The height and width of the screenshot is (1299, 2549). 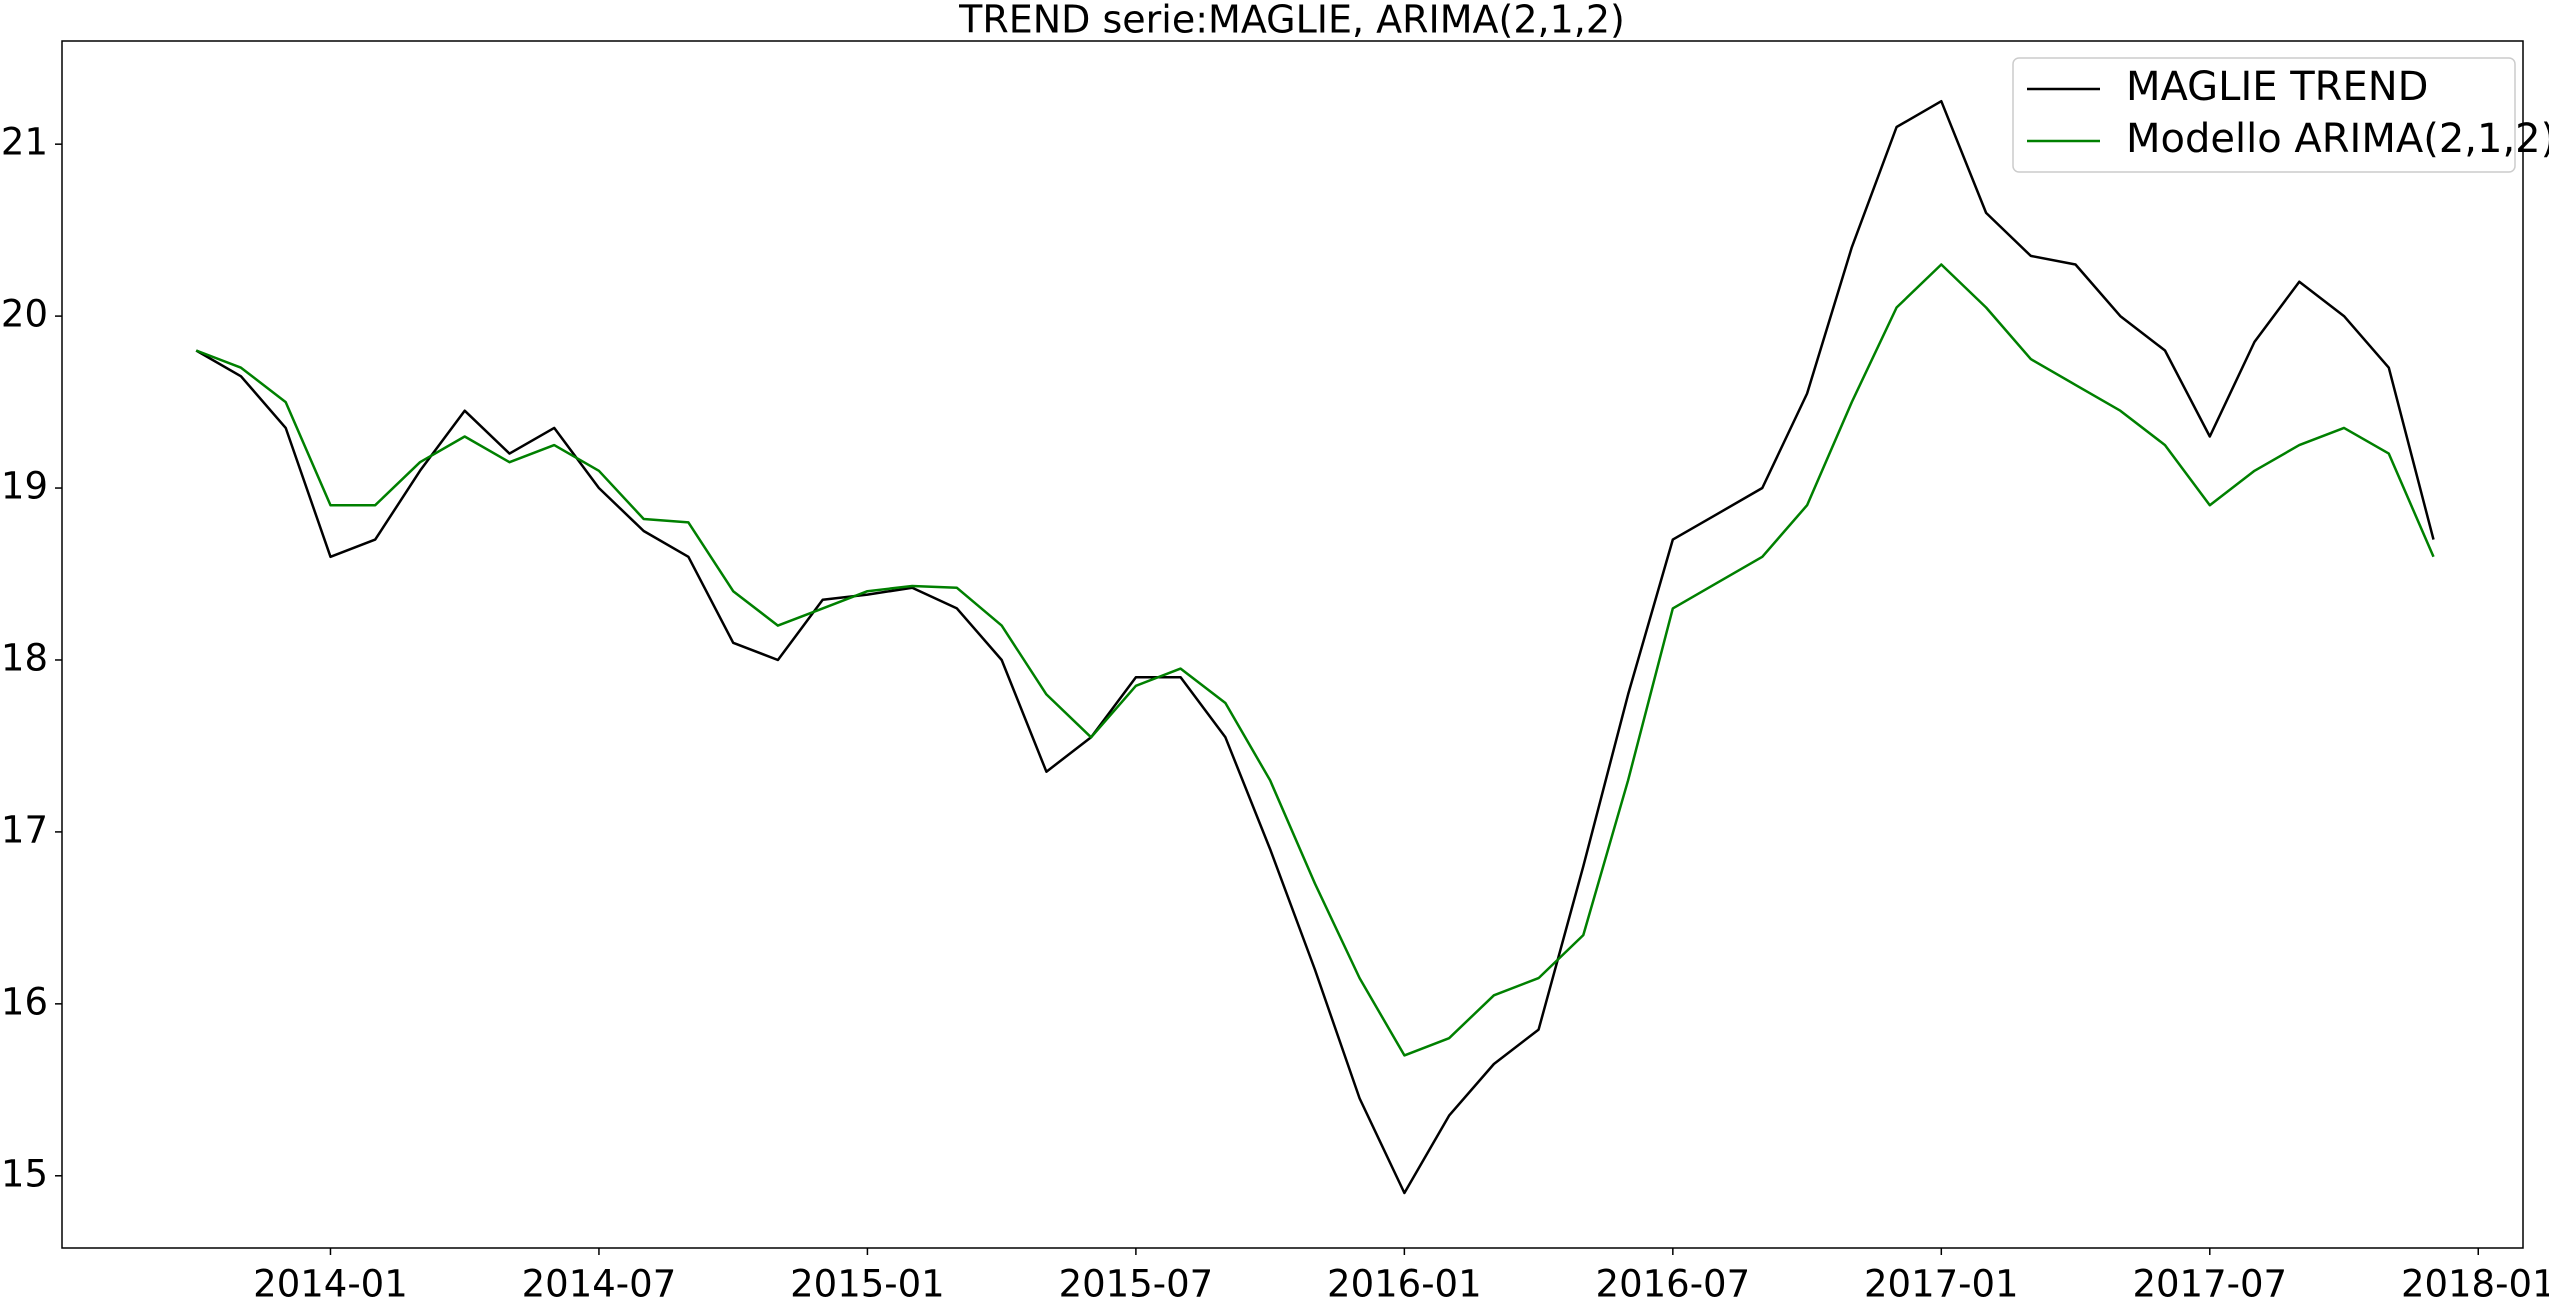 I want to click on legend-label: Modello ARIMA(2,1,2), so click(x=2337, y=139).